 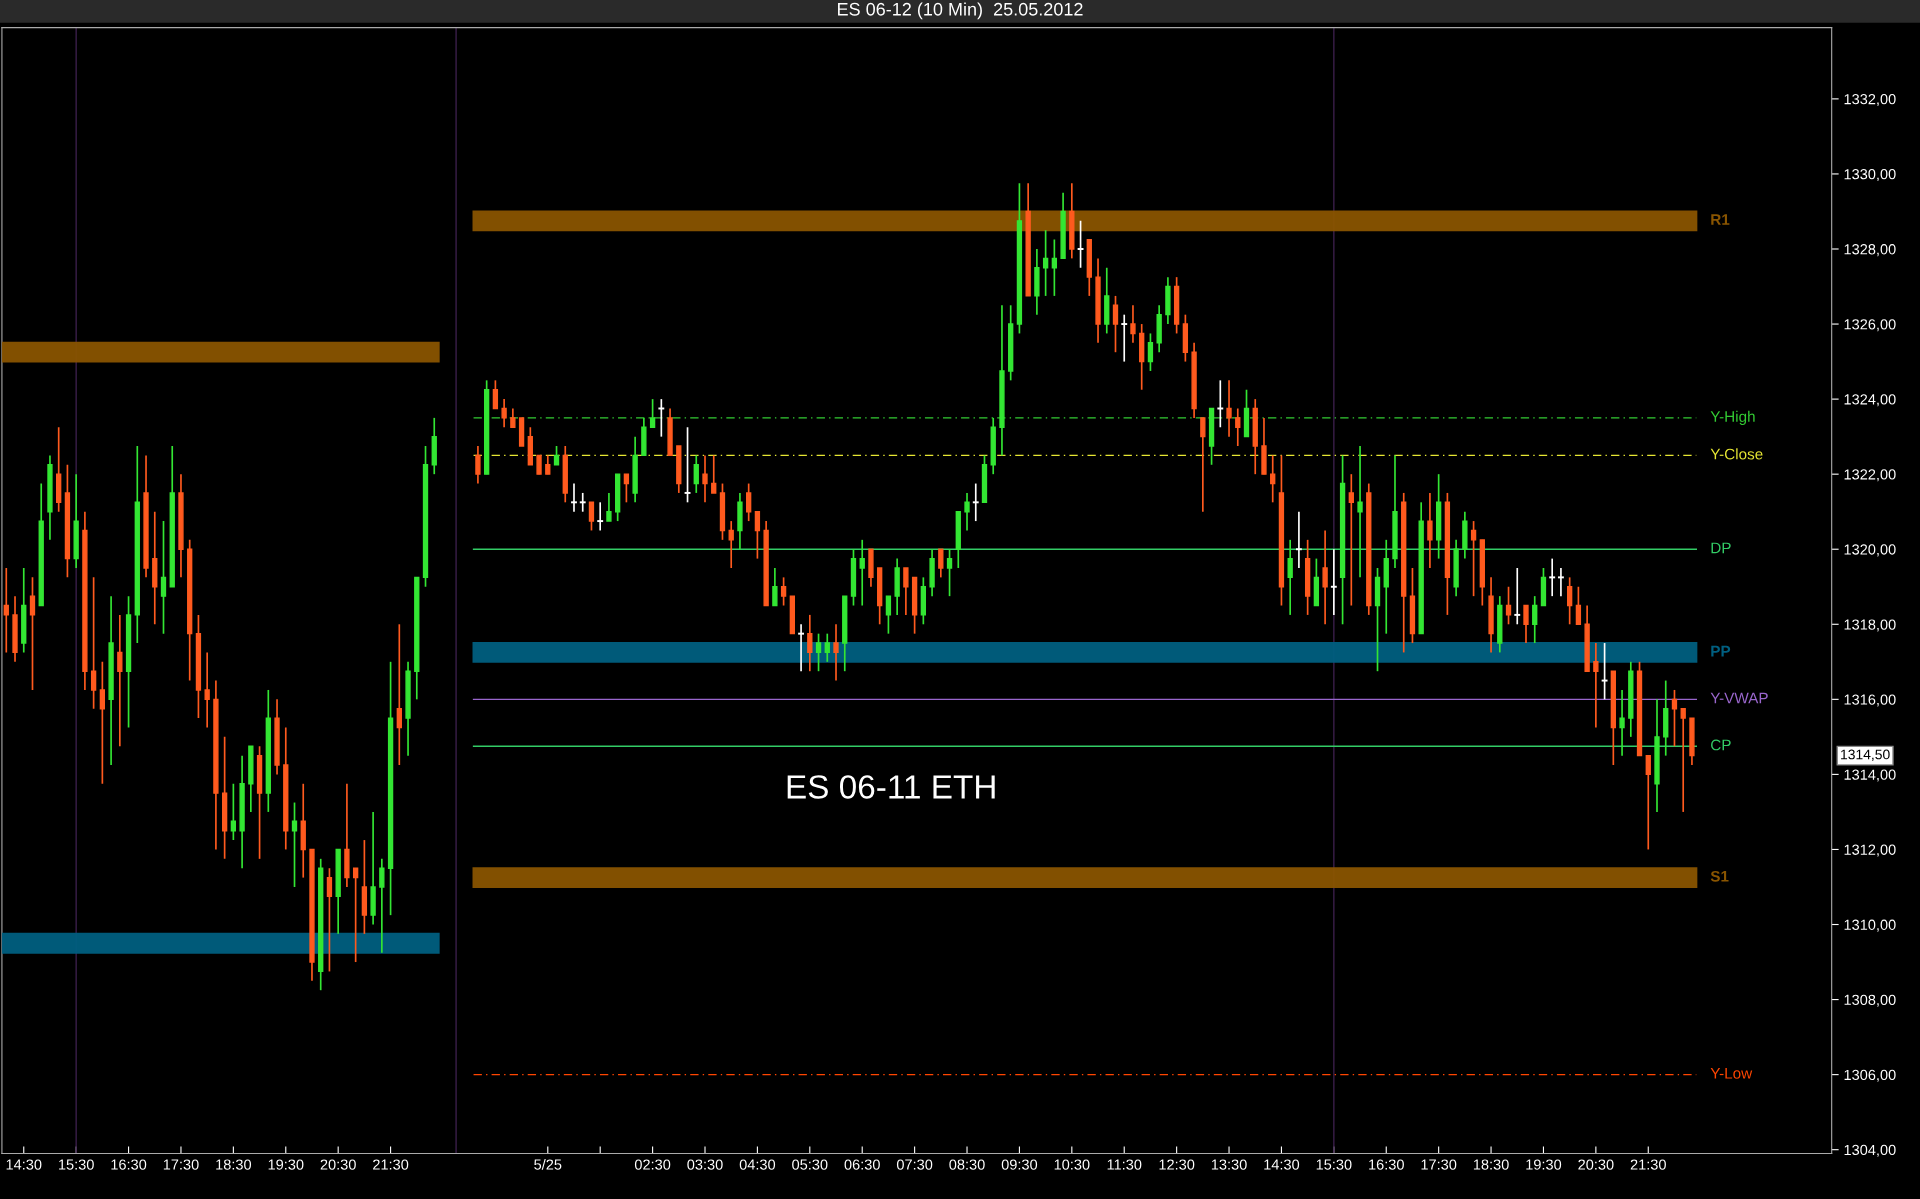 What do you see at coordinates (1870, 1150) in the screenshot?
I see `y-tick-label: 1304,00` at bounding box center [1870, 1150].